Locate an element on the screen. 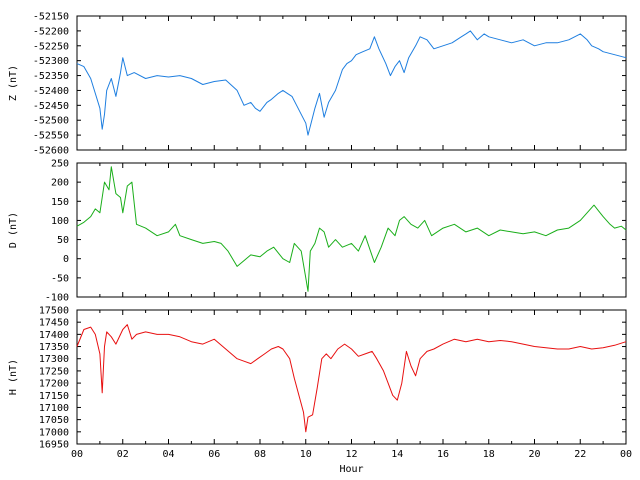  h-y-tick-label: 17050 is located at coordinates (54, 420).